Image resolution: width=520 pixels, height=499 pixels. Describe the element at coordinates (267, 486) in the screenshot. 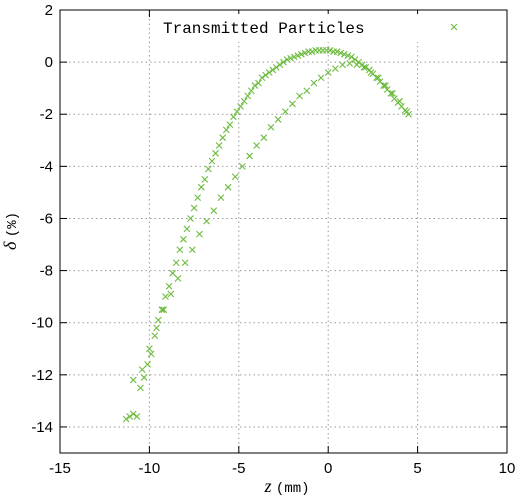

I see `x-axis-label-main: z` at that location.